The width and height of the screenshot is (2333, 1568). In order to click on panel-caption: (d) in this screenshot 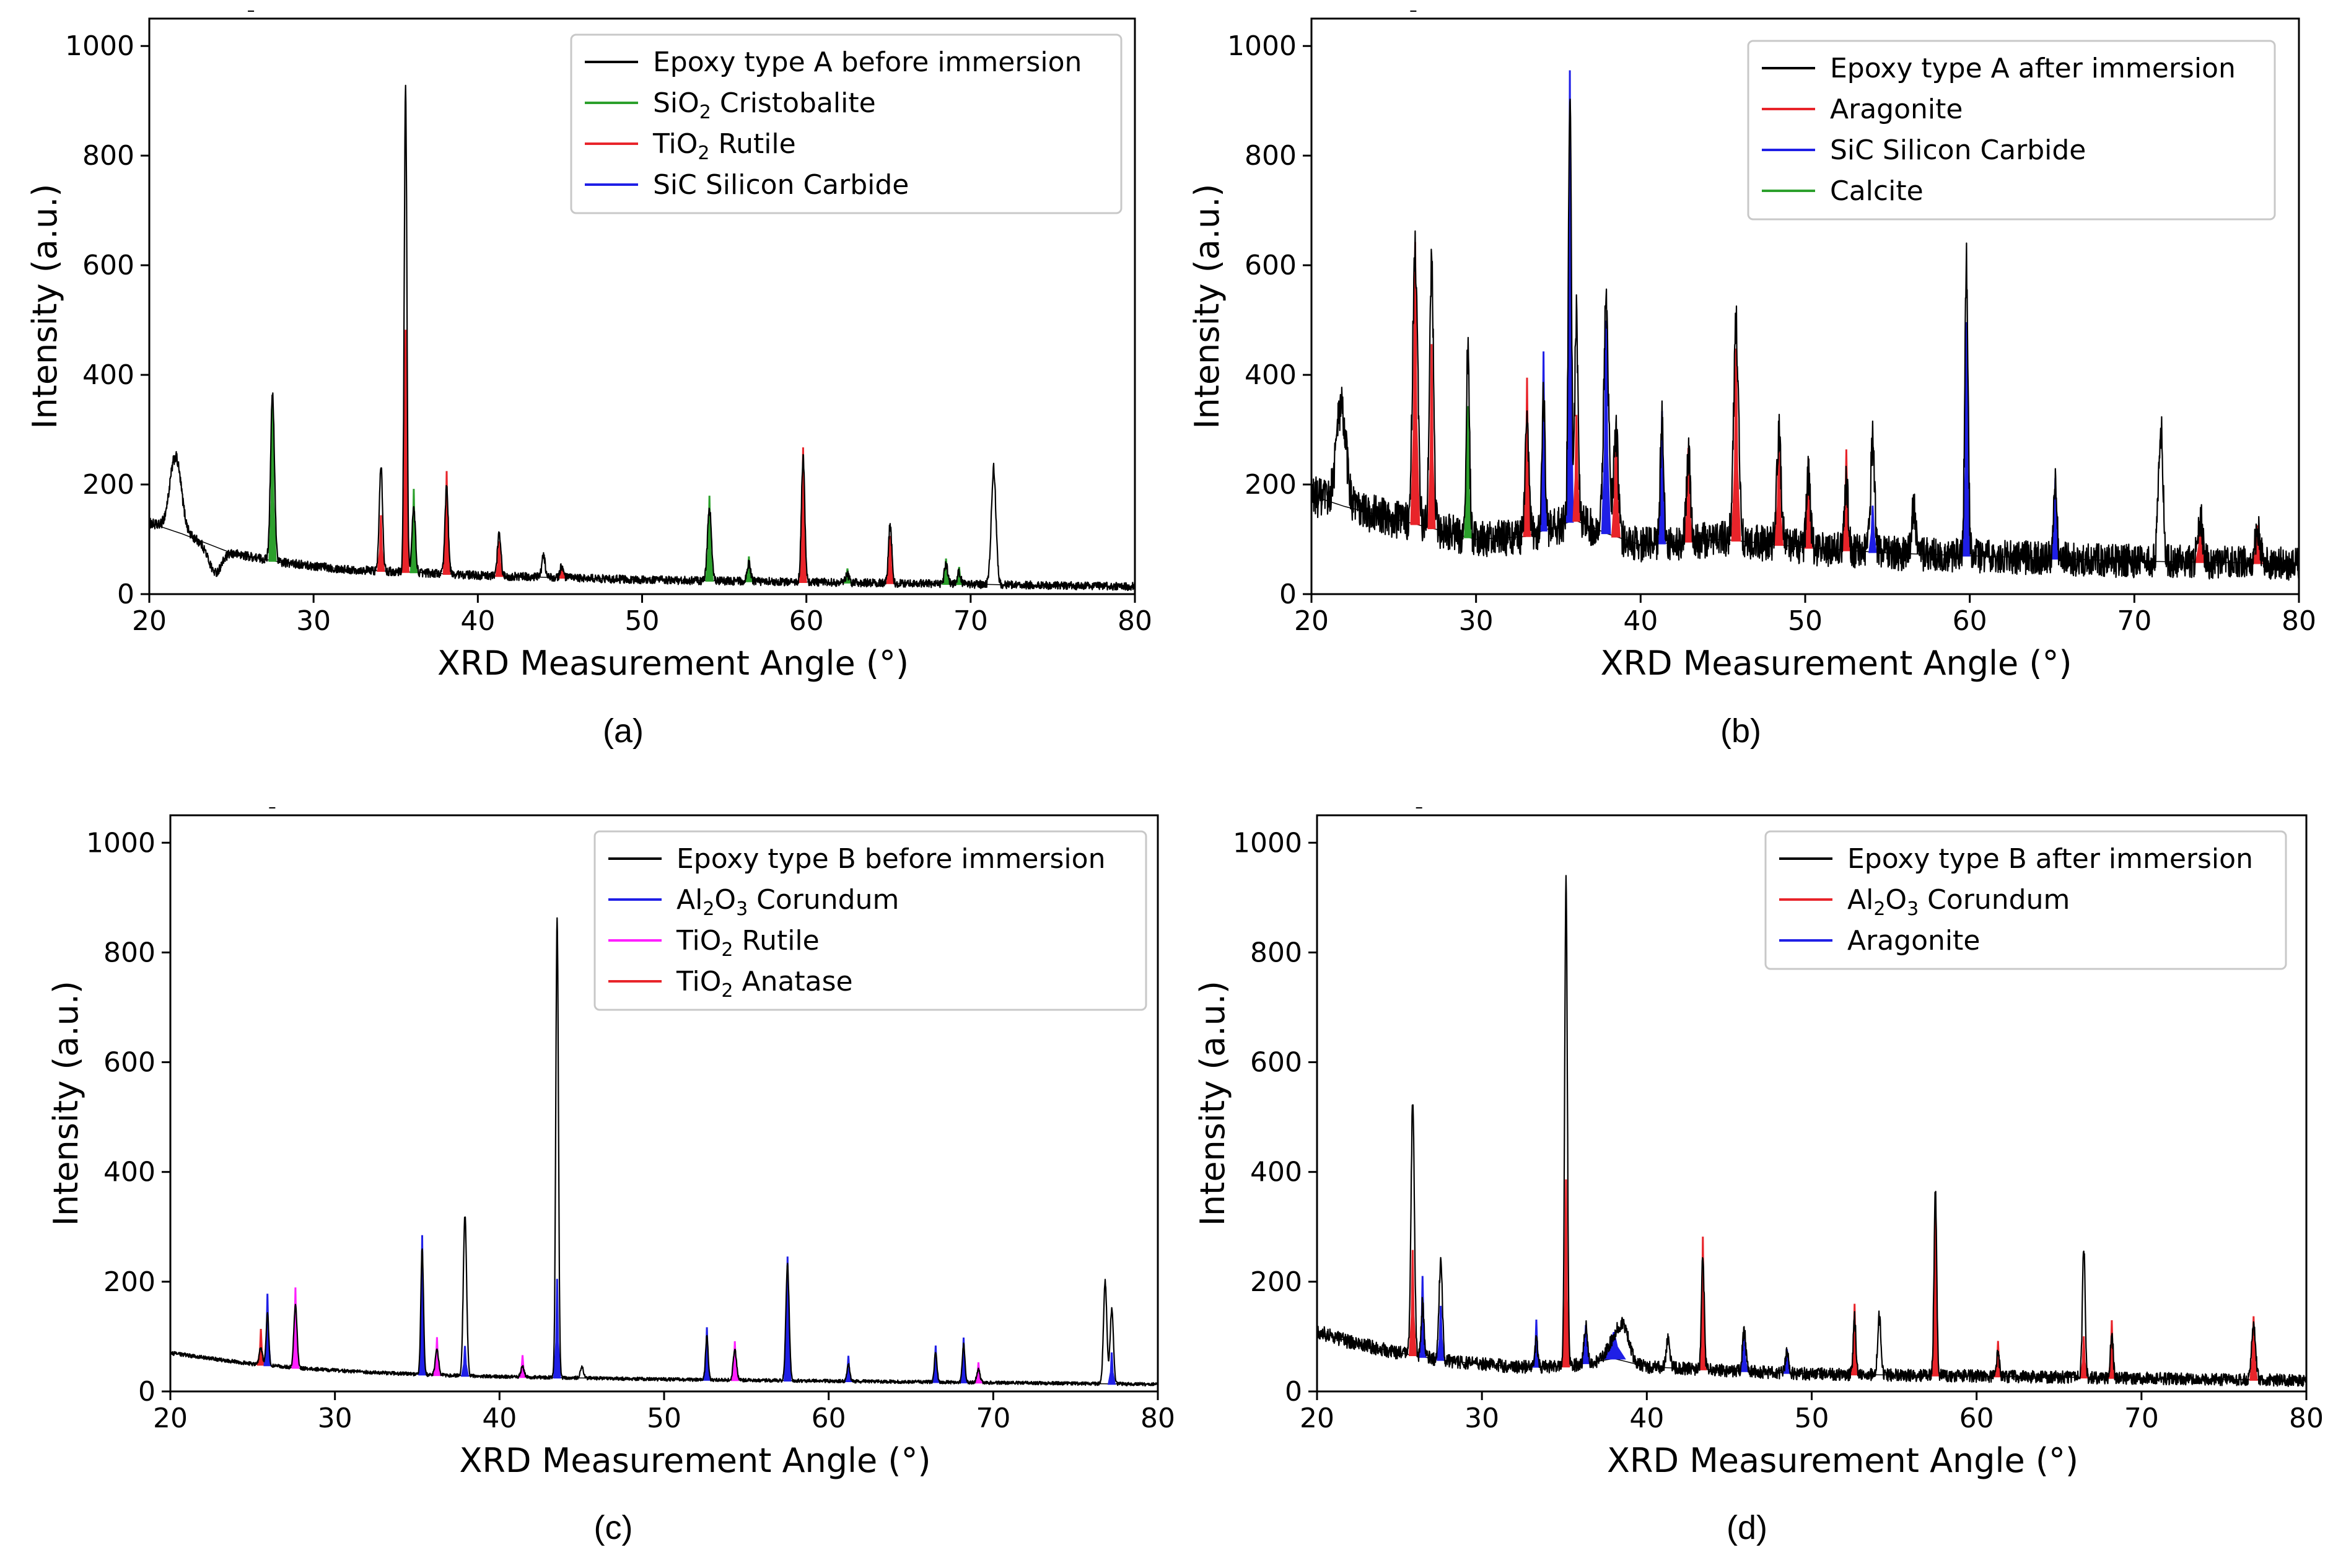, I will do `click(1747, 1527)`.